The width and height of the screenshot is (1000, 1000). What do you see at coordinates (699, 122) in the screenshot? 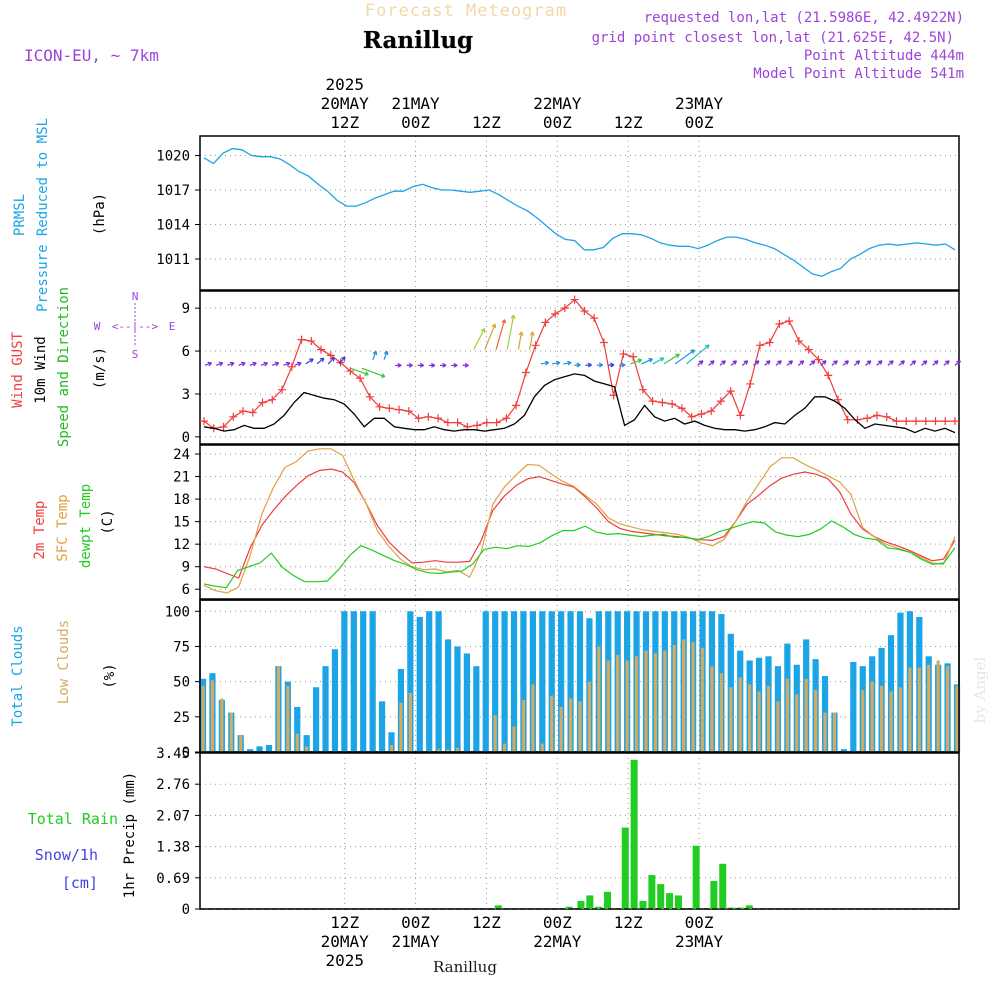
I see `top-time-label: 00Z` at bounding box center [699, 122].